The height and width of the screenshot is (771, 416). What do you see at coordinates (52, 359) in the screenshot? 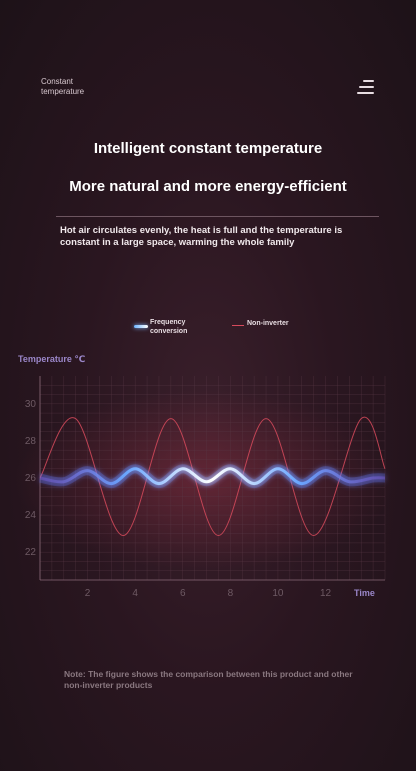
I see `y-axis-label: Temperature ℃` at bounding box center [52, 359].